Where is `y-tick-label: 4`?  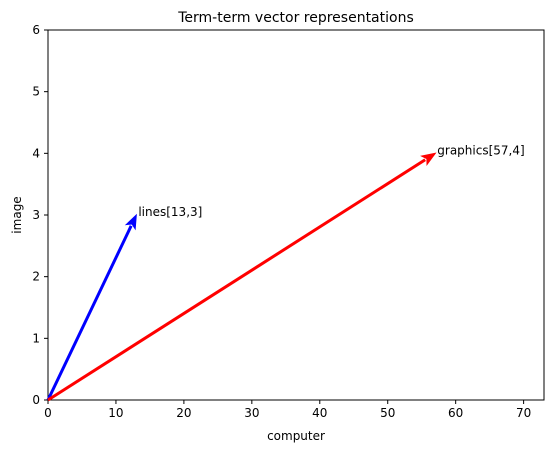
y-tick-label: 4 is located at coordinates (36, 153).